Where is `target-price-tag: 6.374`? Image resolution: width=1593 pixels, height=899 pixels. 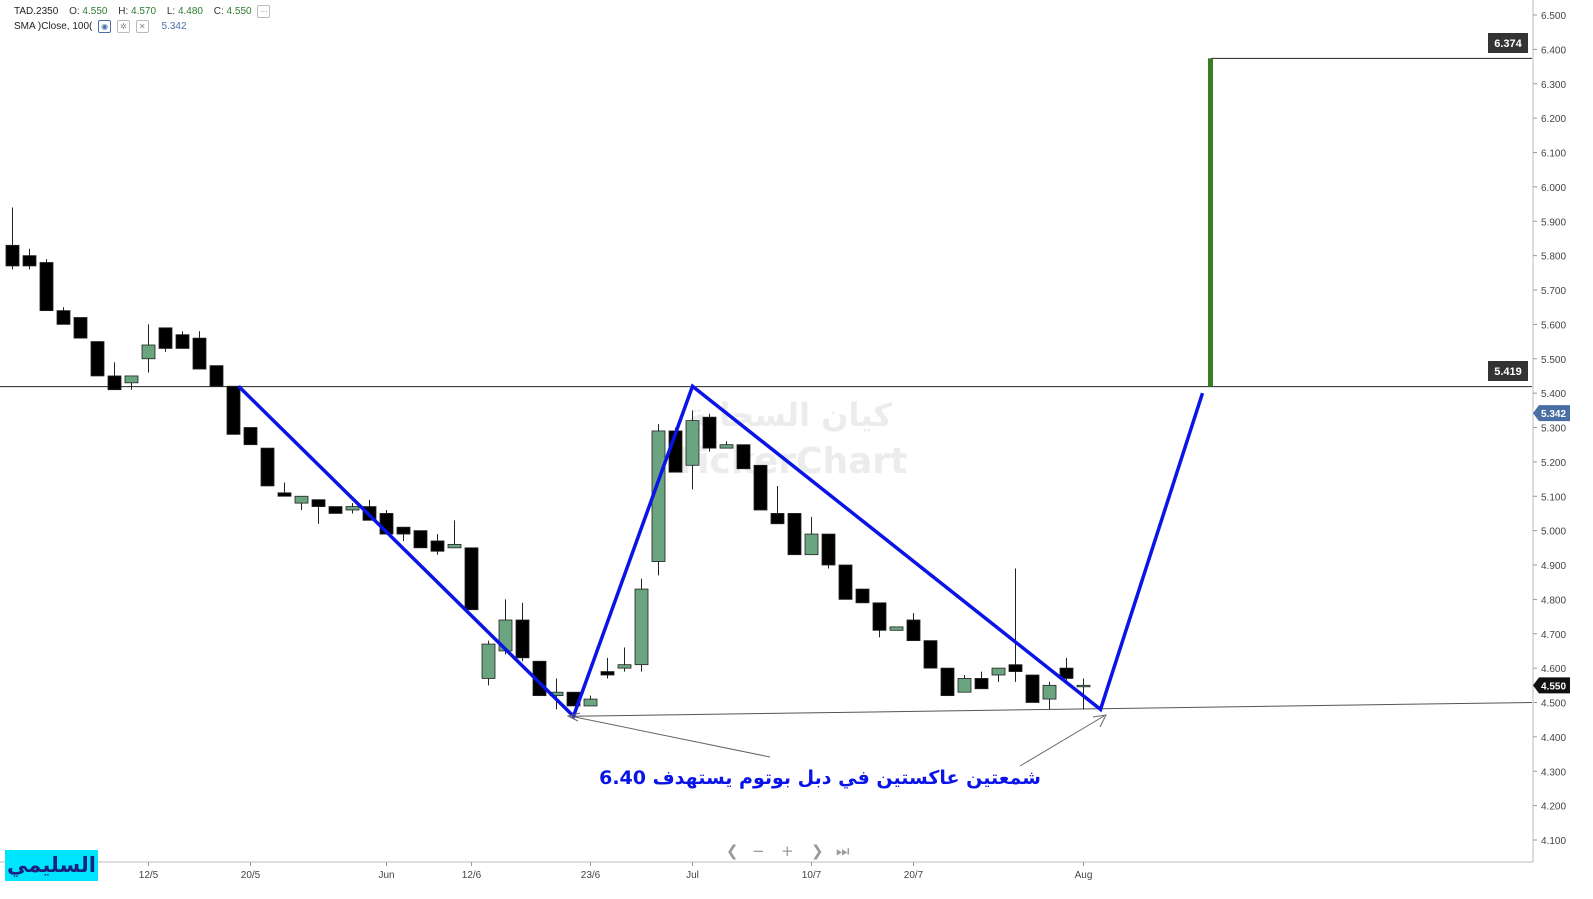 target-price-tag: 6.374 is located at coordinates (1508, 43).